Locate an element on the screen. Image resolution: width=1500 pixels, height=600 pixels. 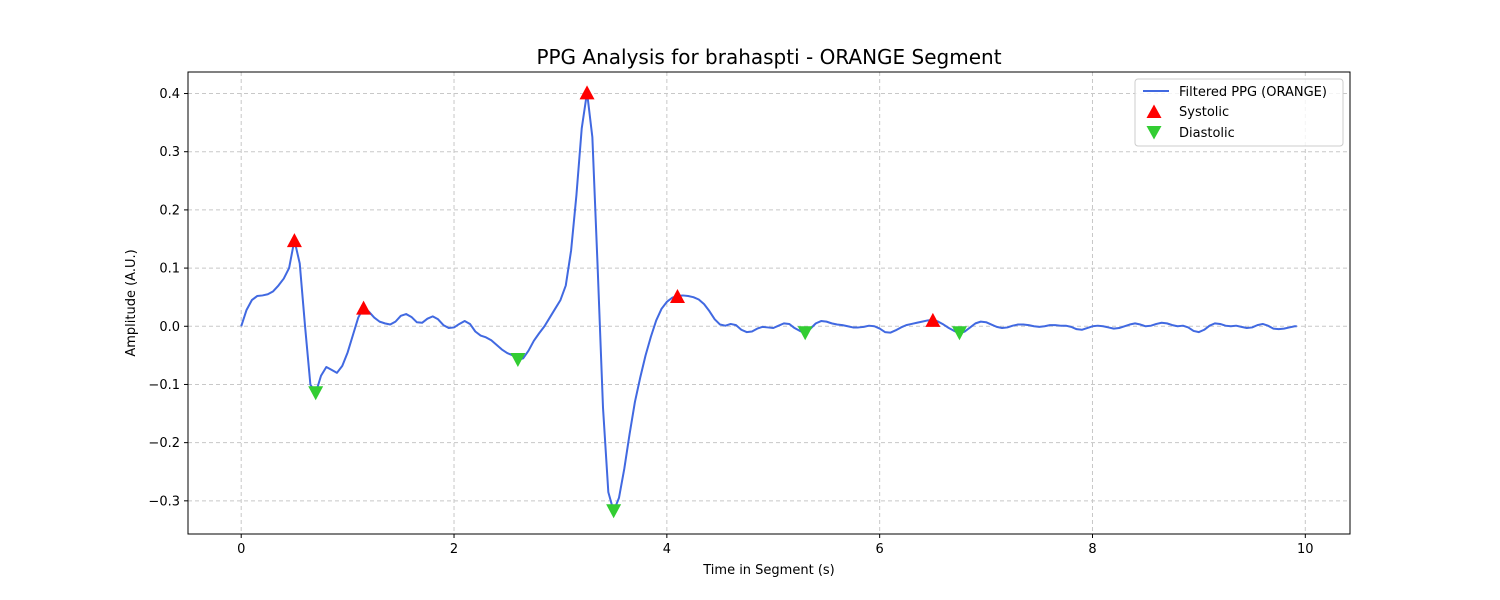
y-tick-label: 0.2 is located at coordinates (169, 210).